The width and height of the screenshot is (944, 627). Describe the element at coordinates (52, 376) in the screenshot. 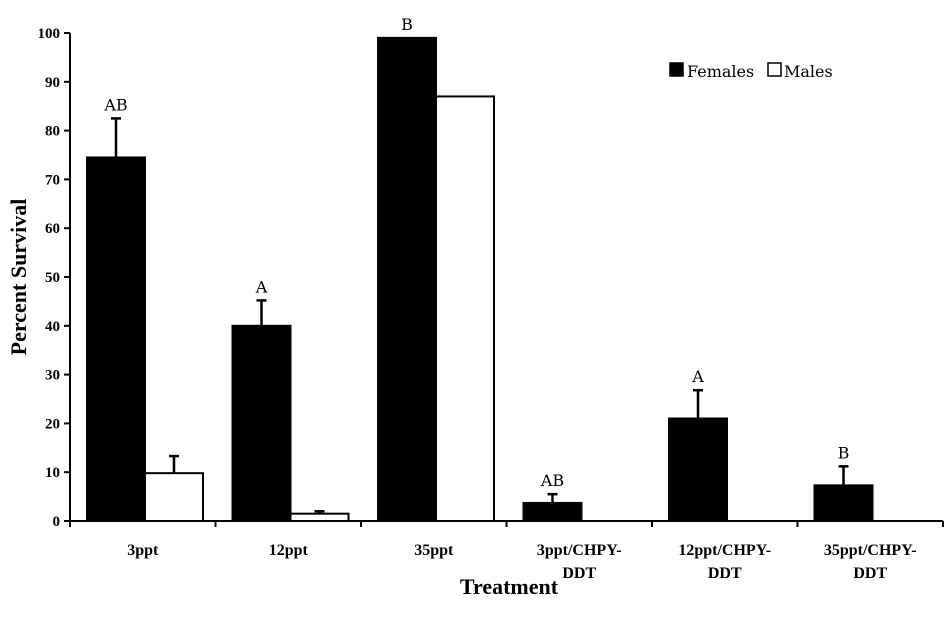

I see `y-tick-label: 30` at that location.